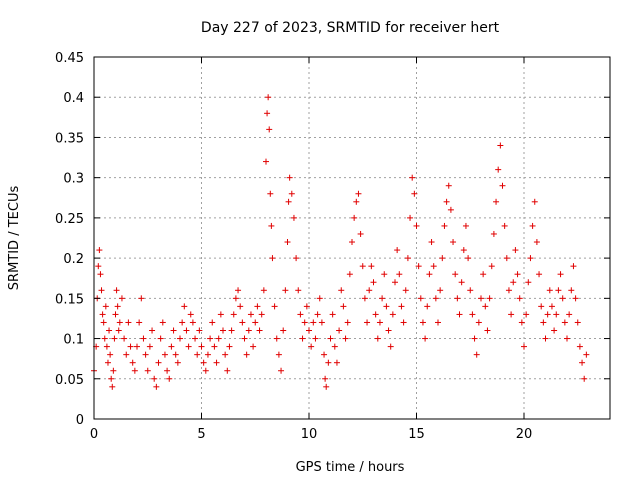  Describe the element at coordinates (14, 238) in the screenshot. I see `y-axis-label: SRMTID / TECUs` at that location.